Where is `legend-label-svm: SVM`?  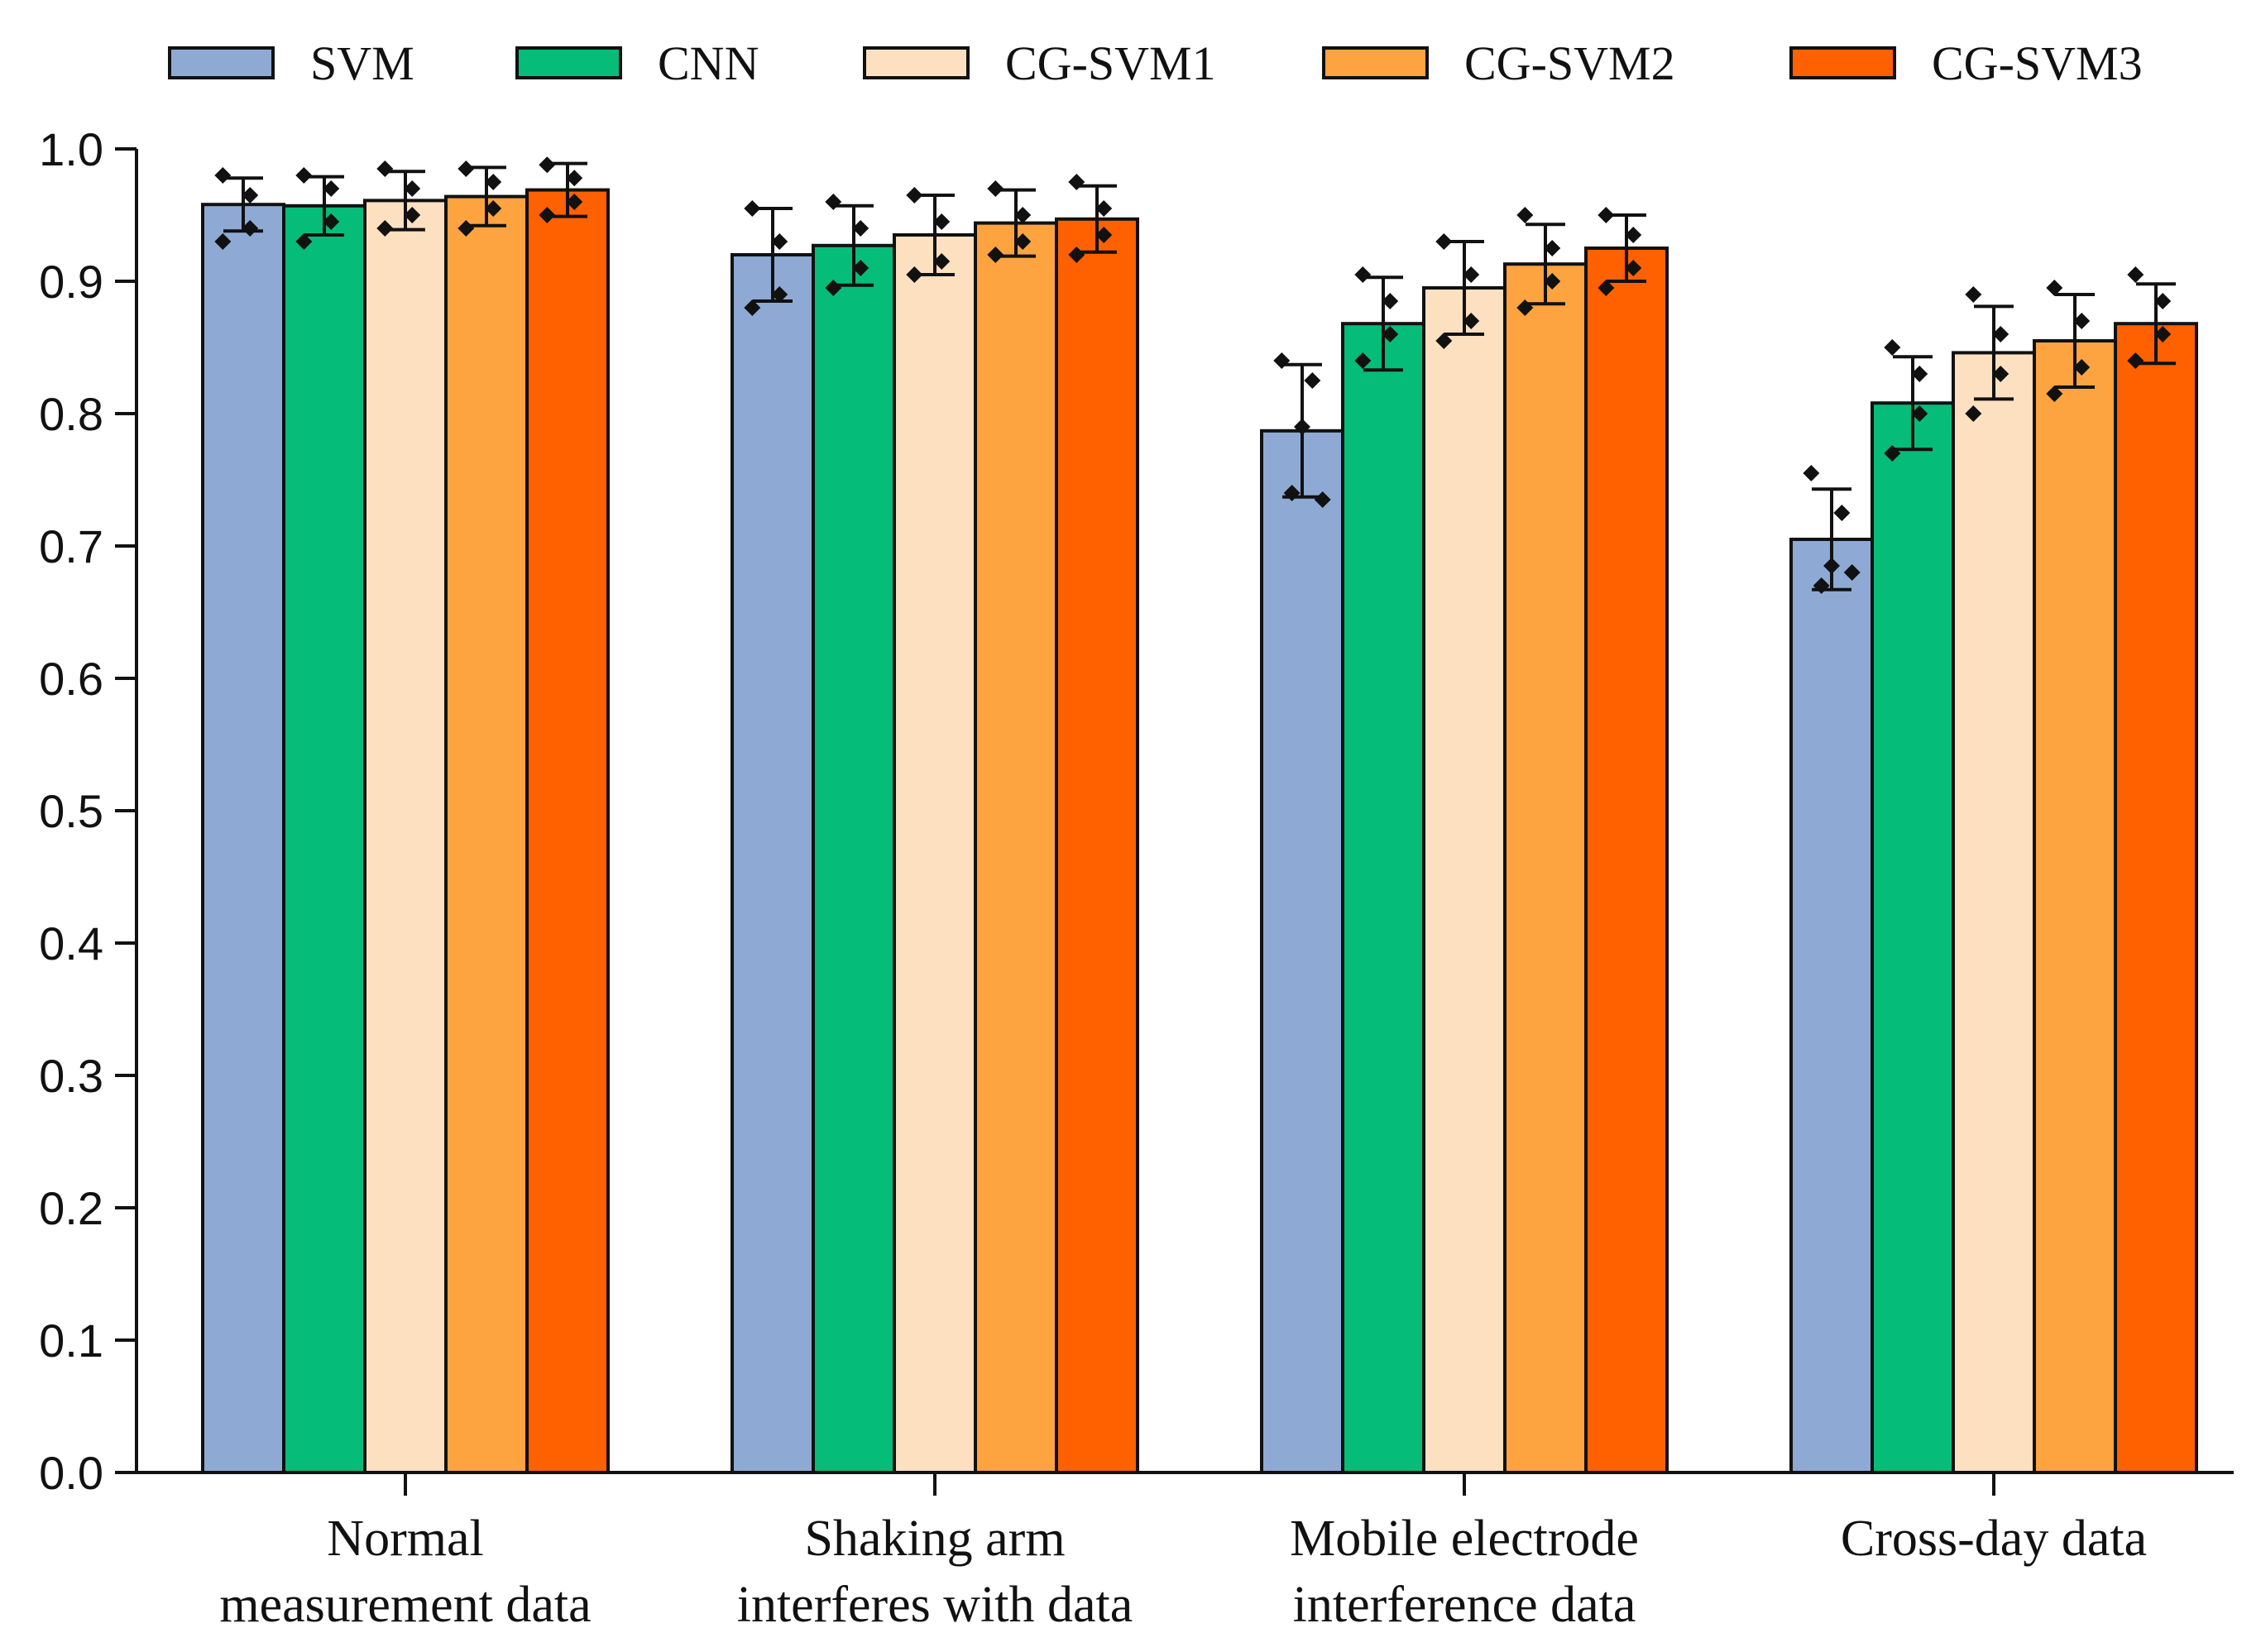 legend-label-svm: SVM is located at coordinates (362, 63).